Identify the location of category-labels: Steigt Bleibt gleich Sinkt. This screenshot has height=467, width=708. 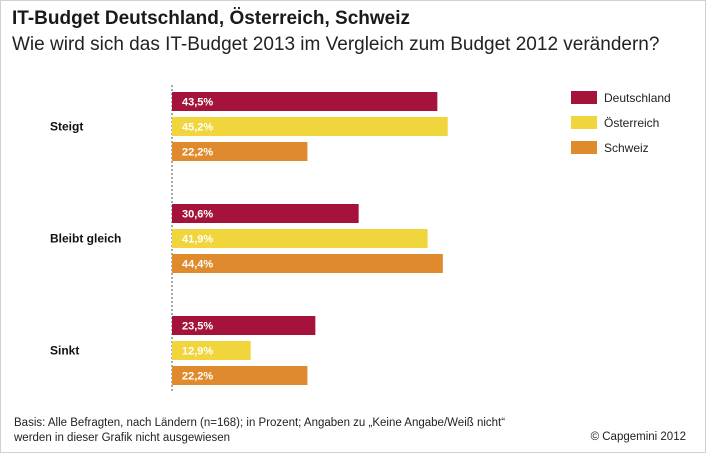
(85, 239).